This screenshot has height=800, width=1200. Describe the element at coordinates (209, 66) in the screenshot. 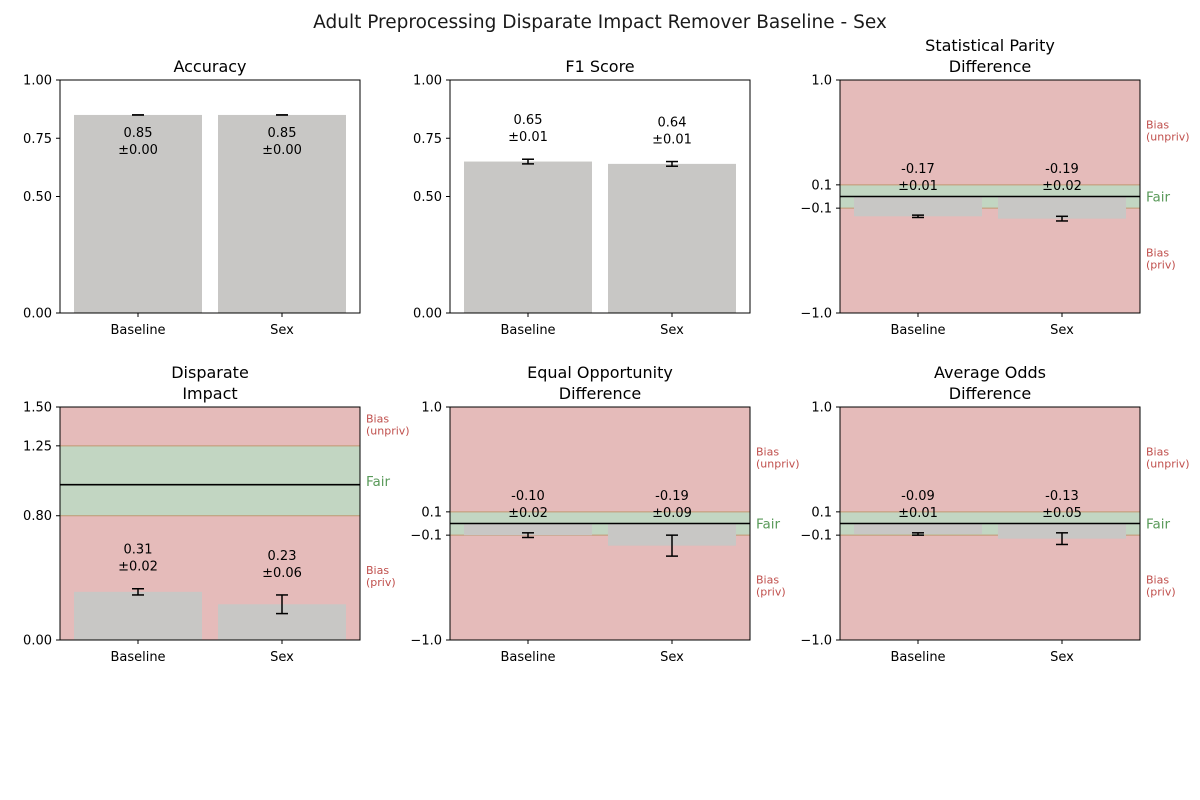

I see `panel-title: Accuracy` at that location.